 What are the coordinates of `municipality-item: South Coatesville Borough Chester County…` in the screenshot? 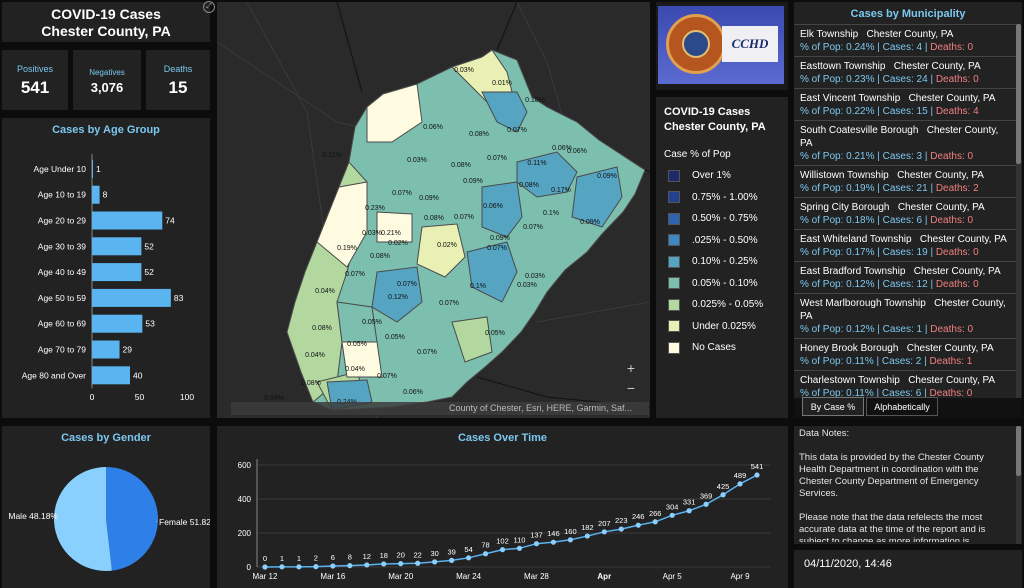 It's located at (905, 142).